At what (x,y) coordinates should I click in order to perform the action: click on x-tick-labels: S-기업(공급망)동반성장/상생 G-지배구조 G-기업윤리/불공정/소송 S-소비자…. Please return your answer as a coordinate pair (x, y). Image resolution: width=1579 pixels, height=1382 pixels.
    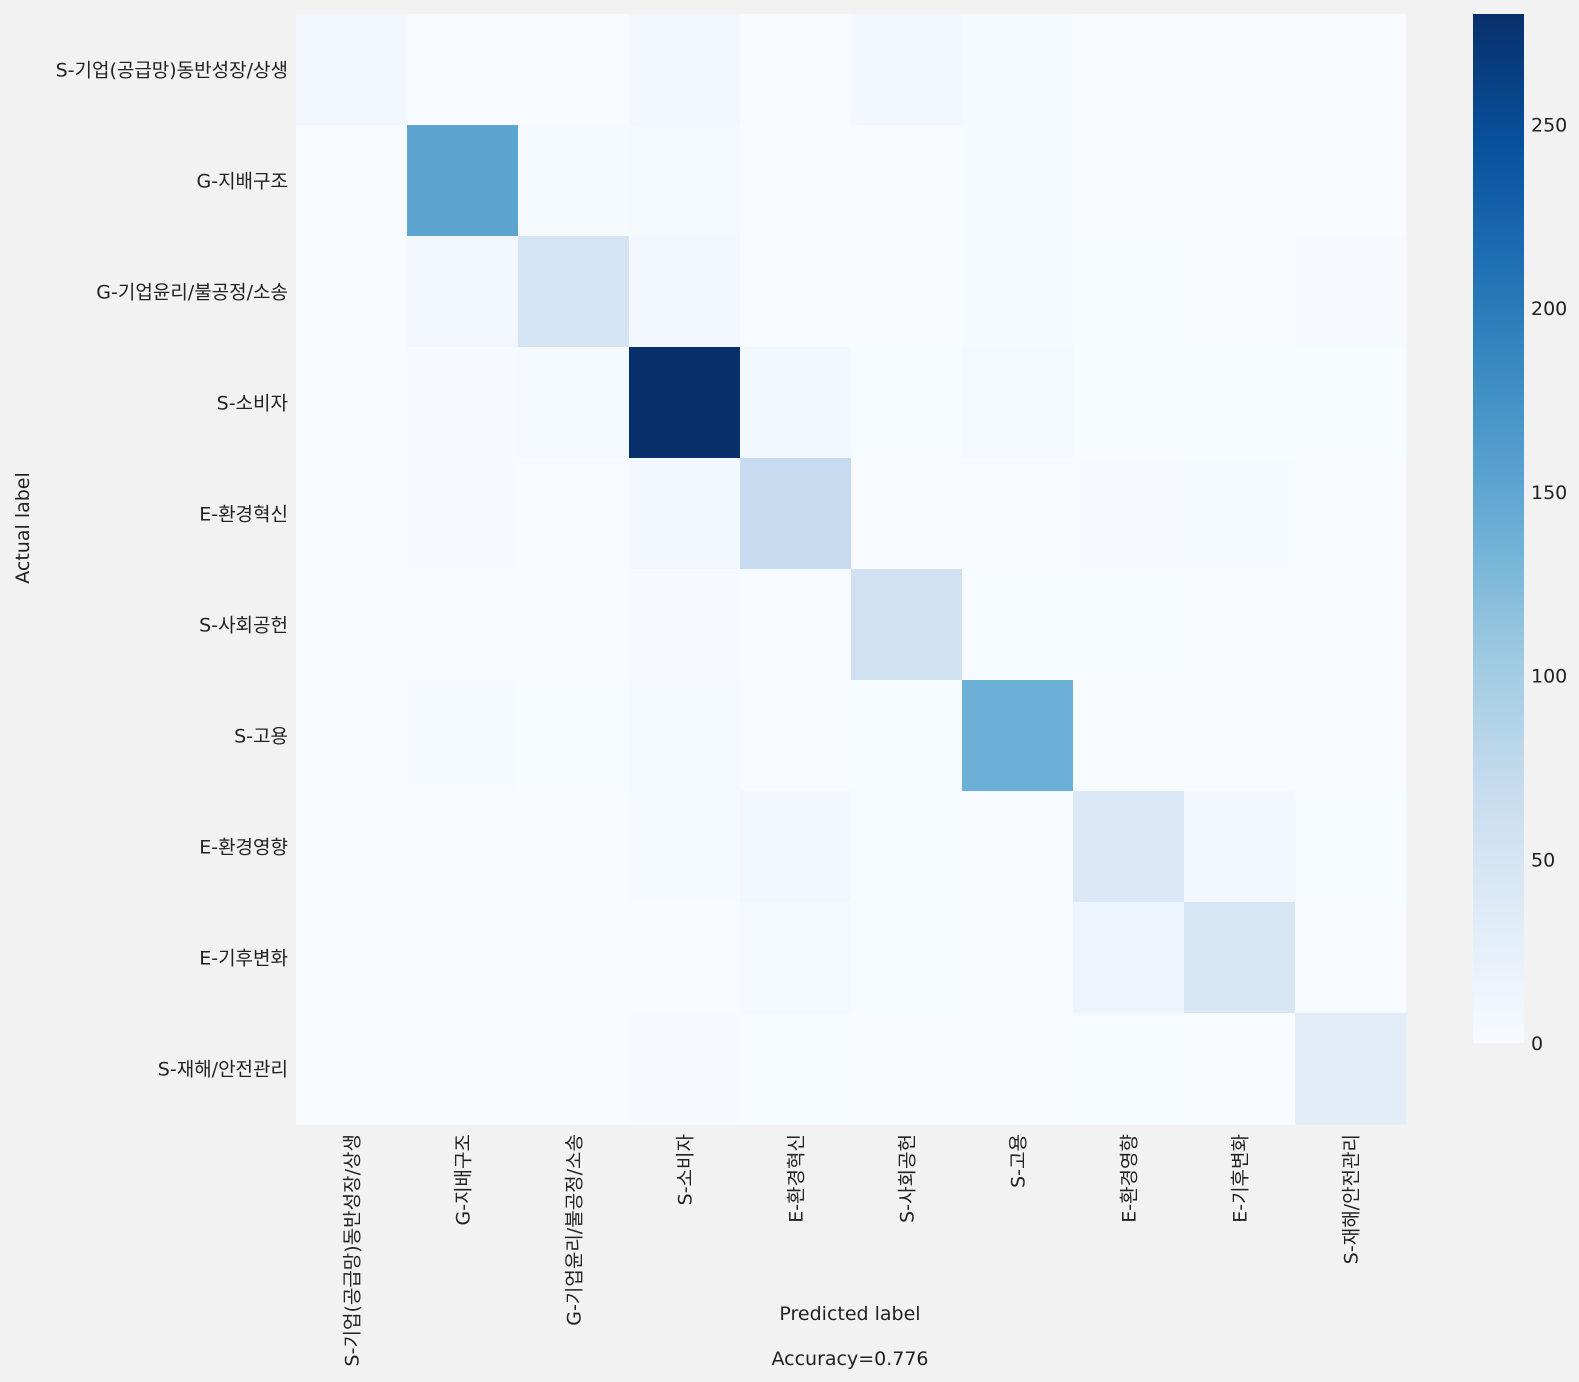
    Looking at the image, I should click on (852, 1250).